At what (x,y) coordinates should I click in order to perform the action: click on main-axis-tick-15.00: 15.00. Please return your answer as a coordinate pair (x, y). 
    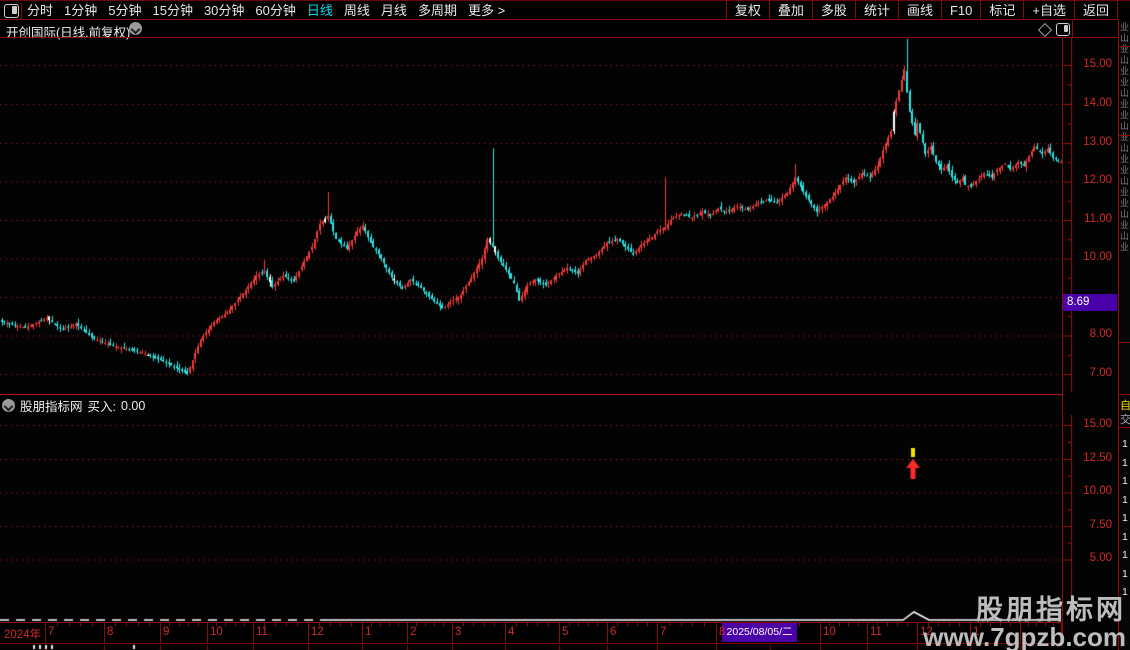
    Looking at the image, I should click on (1097, 64).